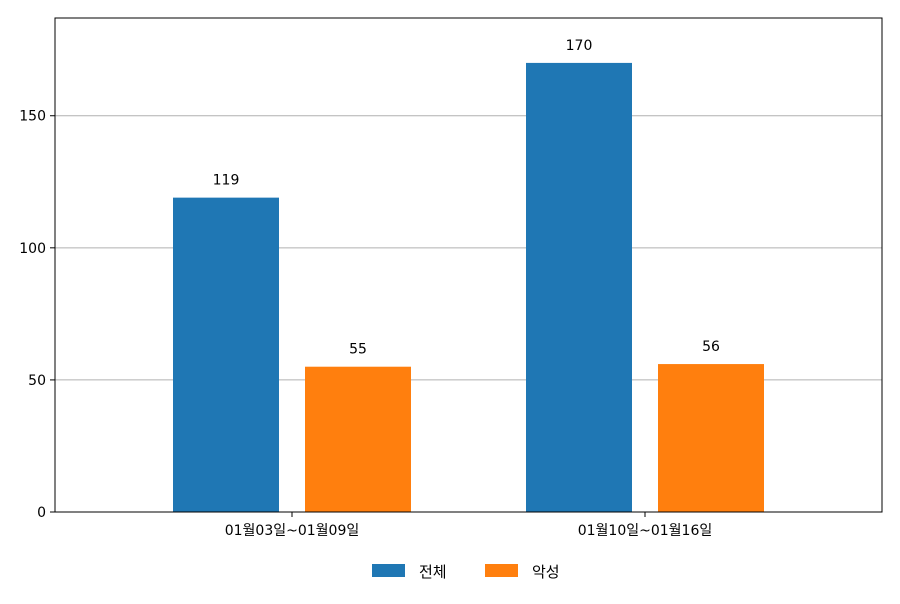  Describe the element at coordinates (711, 347) in the screenshot. I see `data-label: 56` at that location.